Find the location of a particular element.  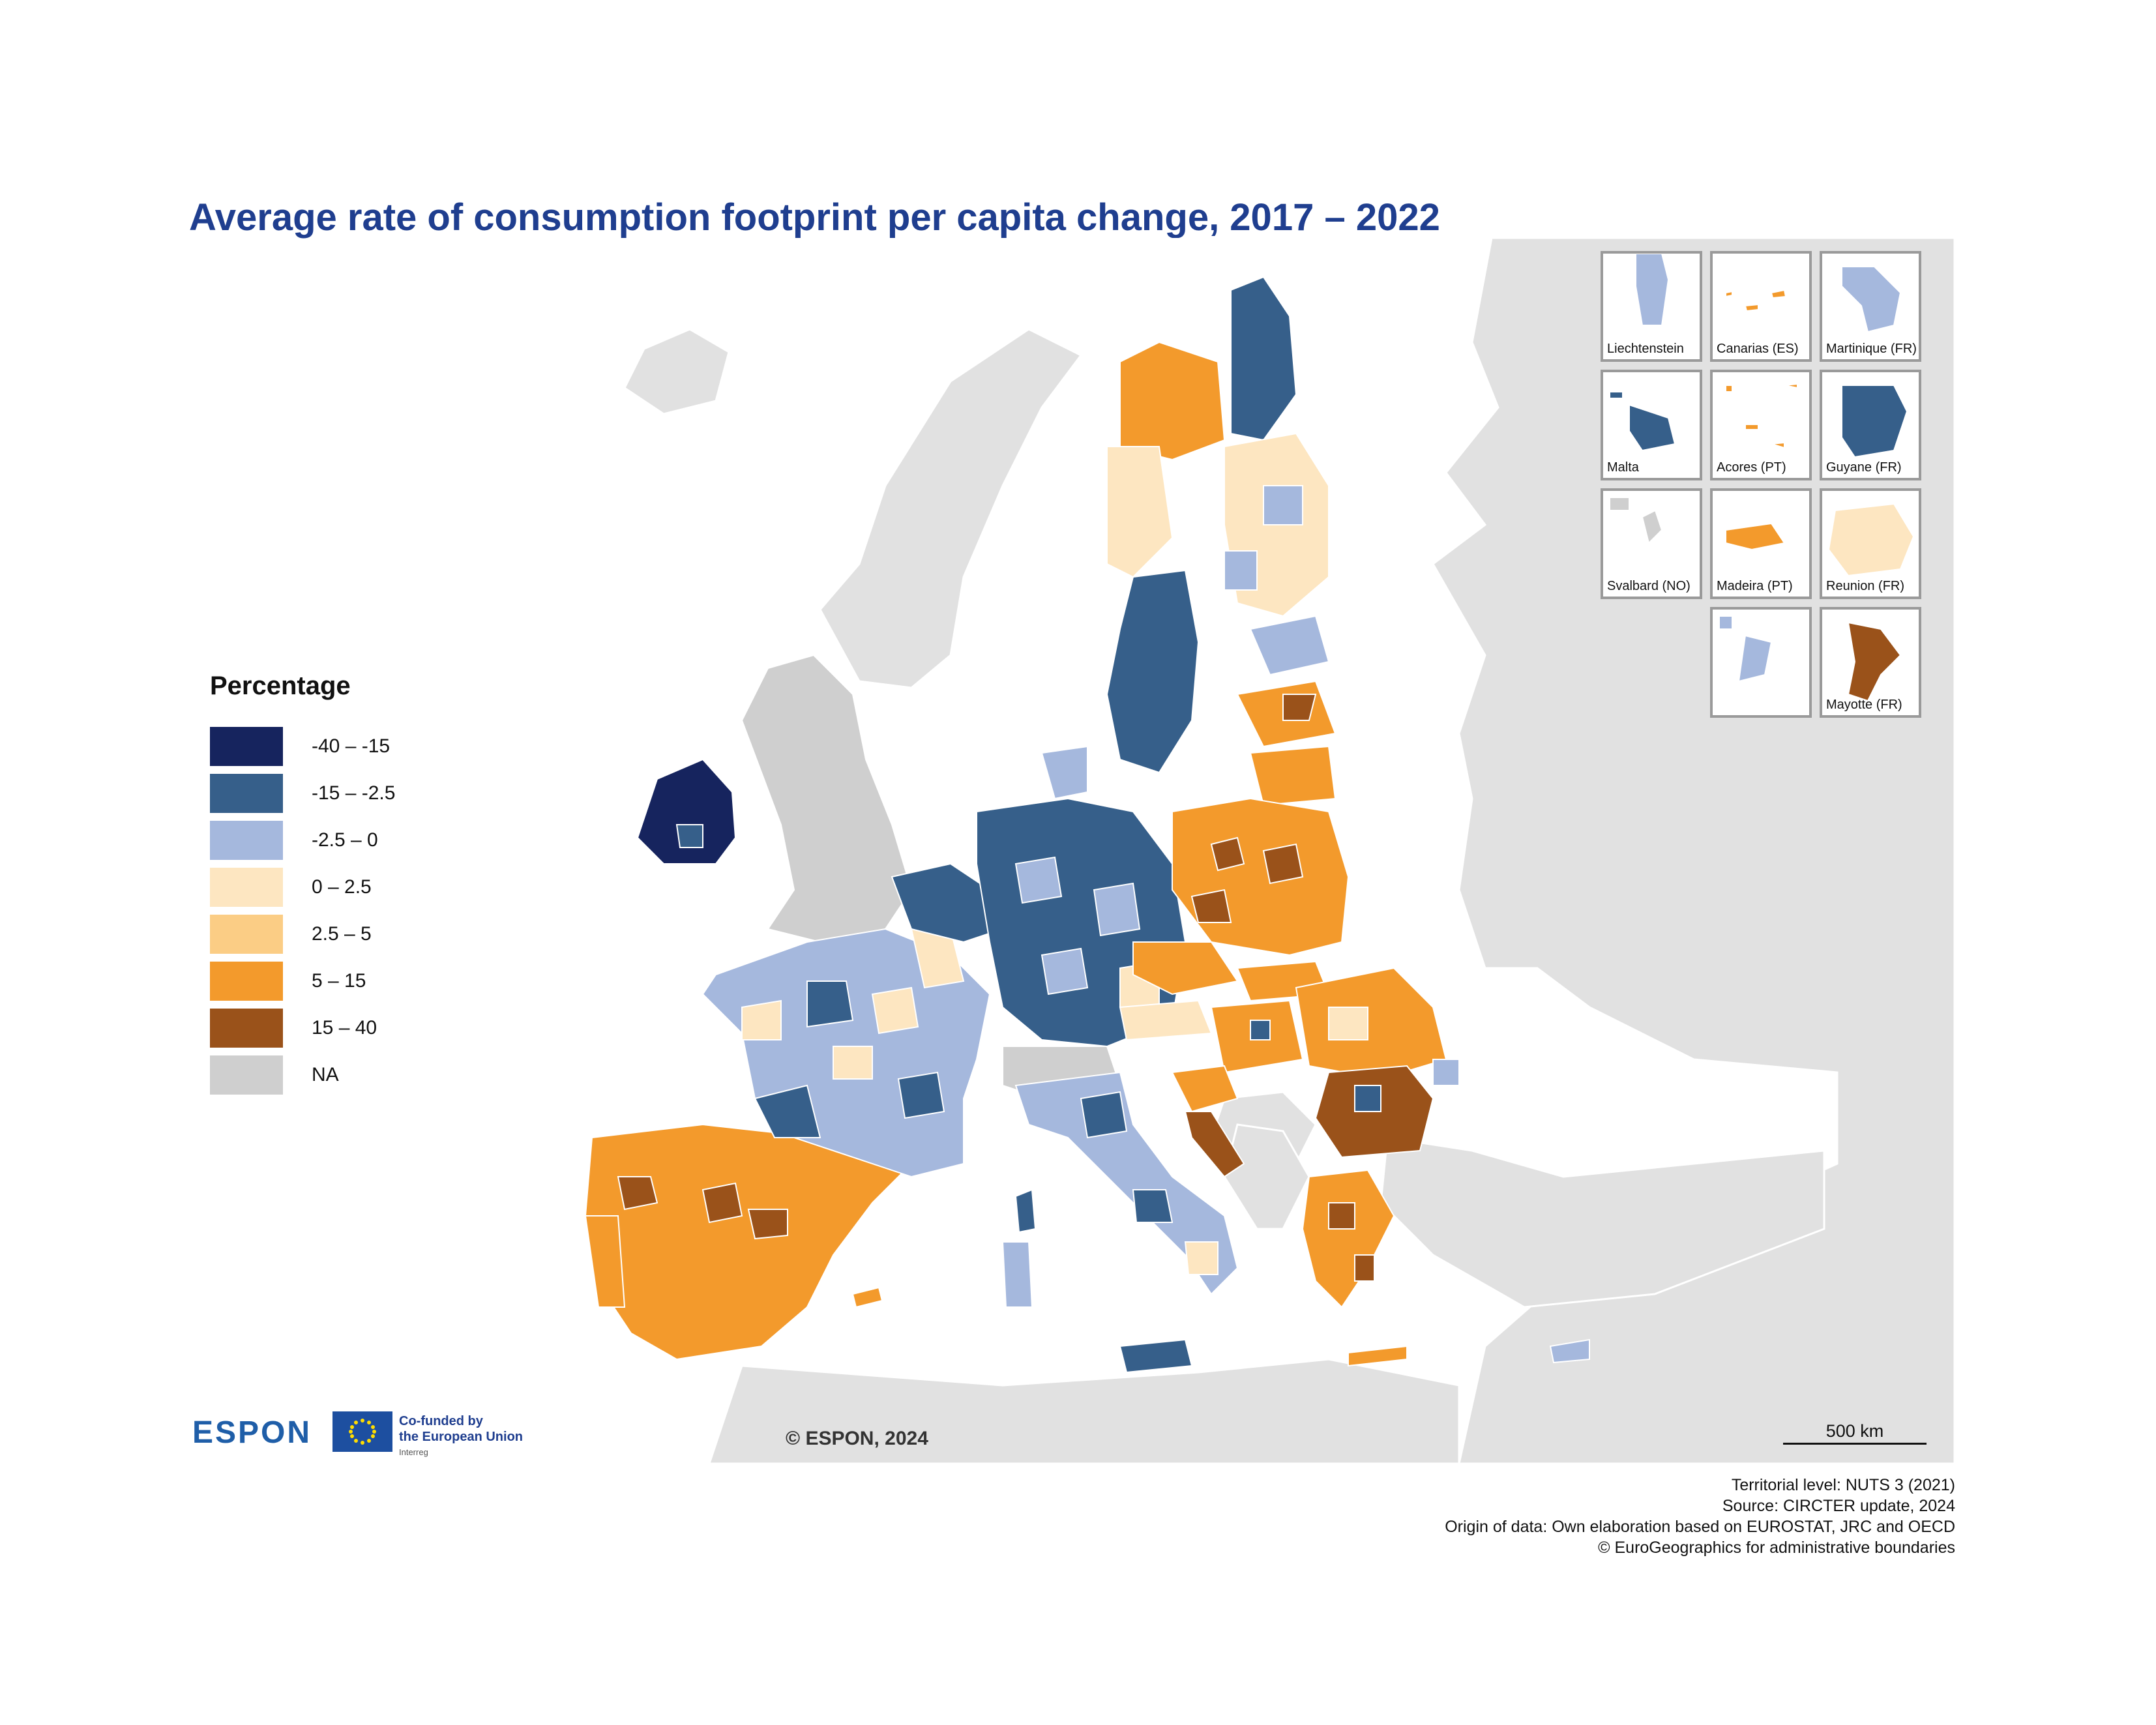

corsica is located at coordinates (1025, 1210).